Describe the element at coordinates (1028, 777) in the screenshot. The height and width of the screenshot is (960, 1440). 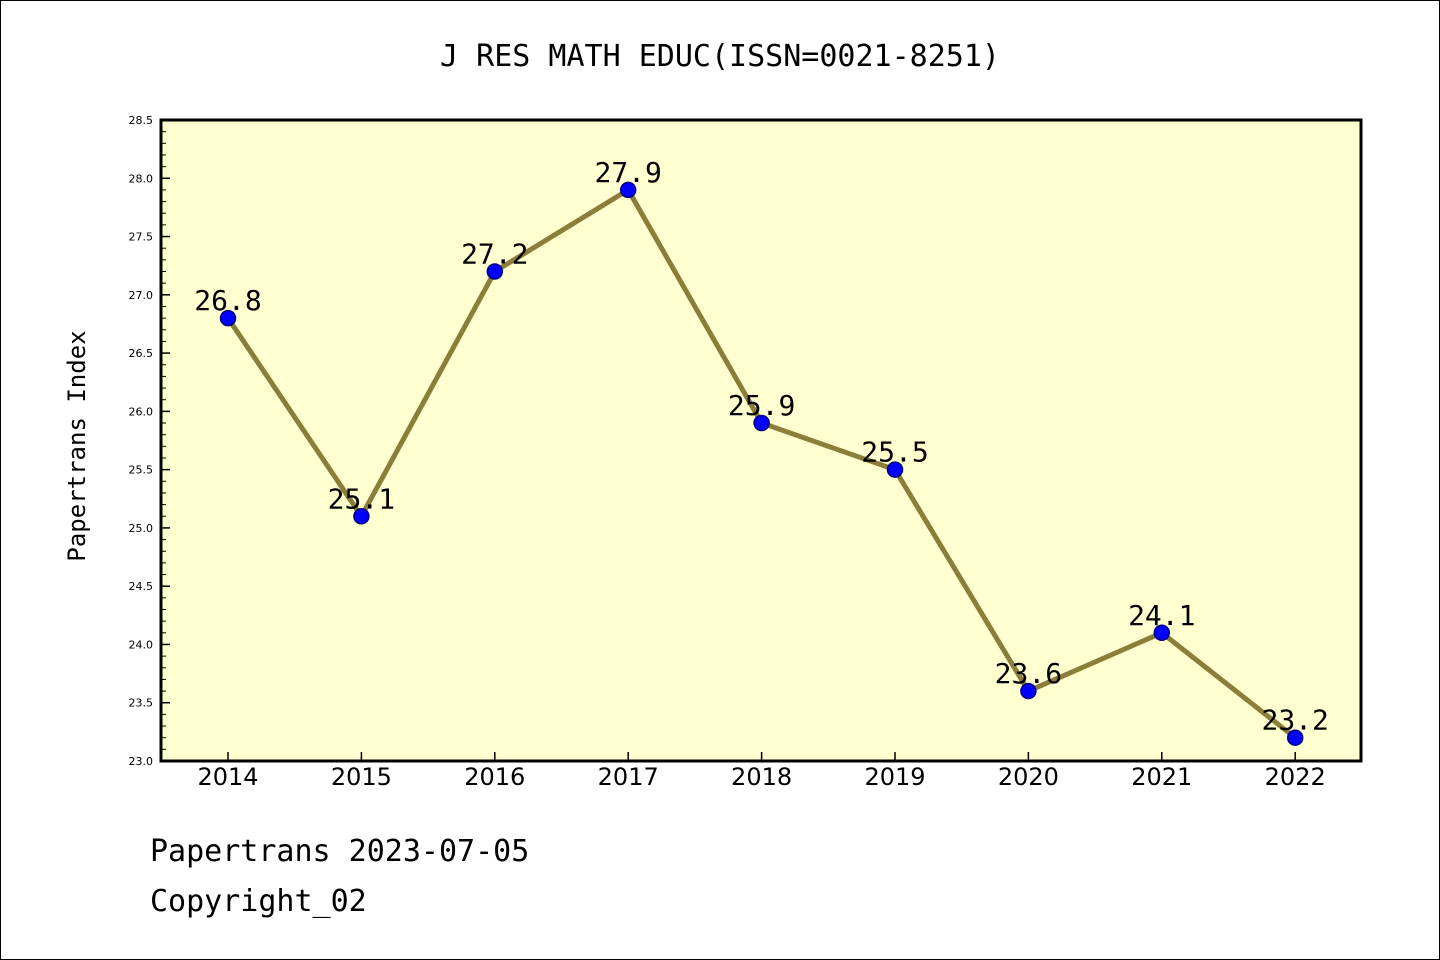
I see `x-tick-label: 2020` at that location.